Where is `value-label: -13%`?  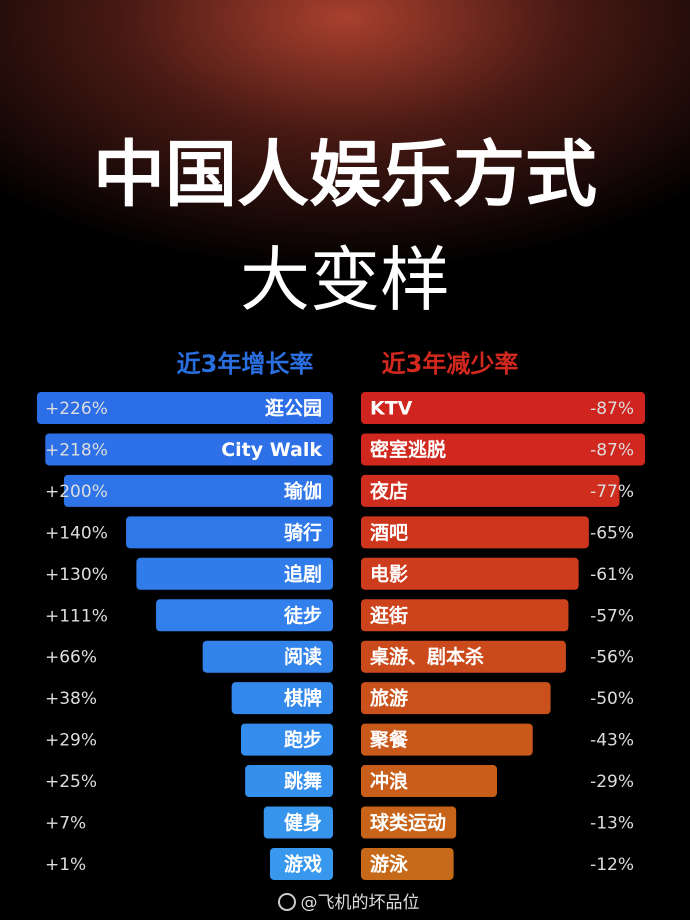
value-label: -13% is located at coordinates (612, 824).